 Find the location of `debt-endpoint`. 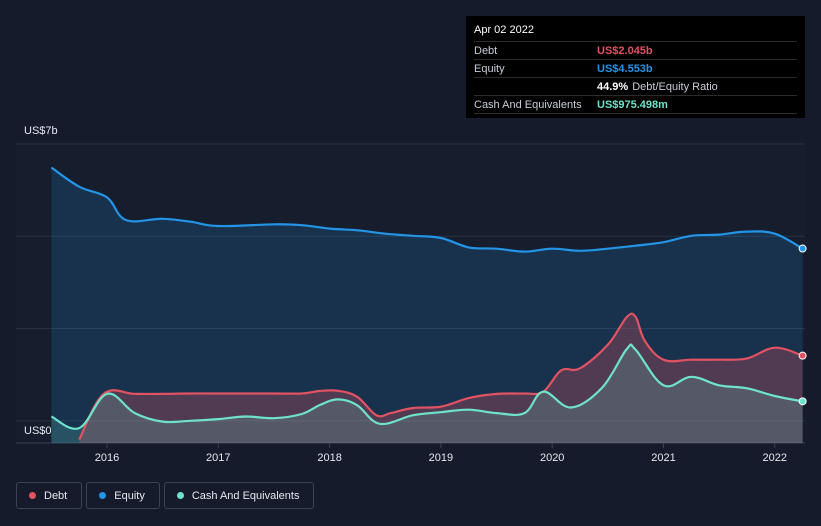

debt-endpoint is located at coordinates (802, 355).